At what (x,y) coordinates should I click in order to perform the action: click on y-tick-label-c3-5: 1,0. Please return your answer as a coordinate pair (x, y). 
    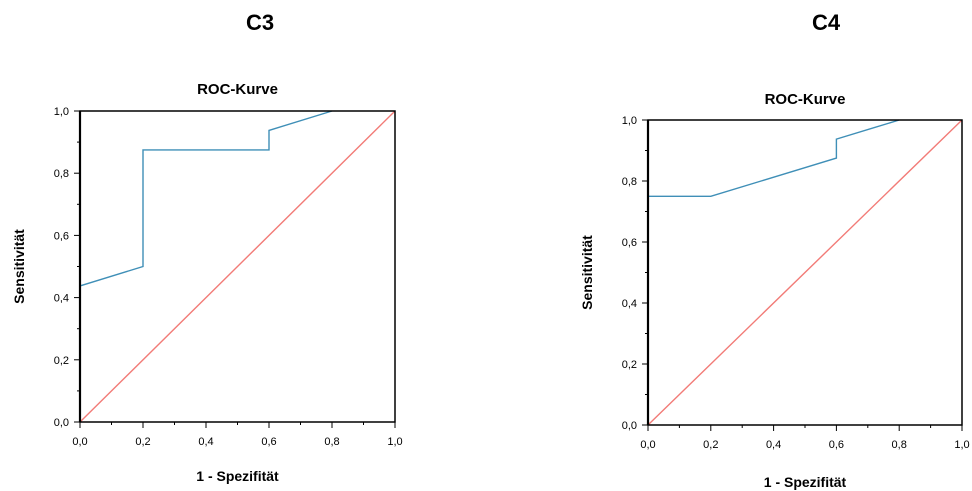
    Looking at the image, I should click on (61, 112).